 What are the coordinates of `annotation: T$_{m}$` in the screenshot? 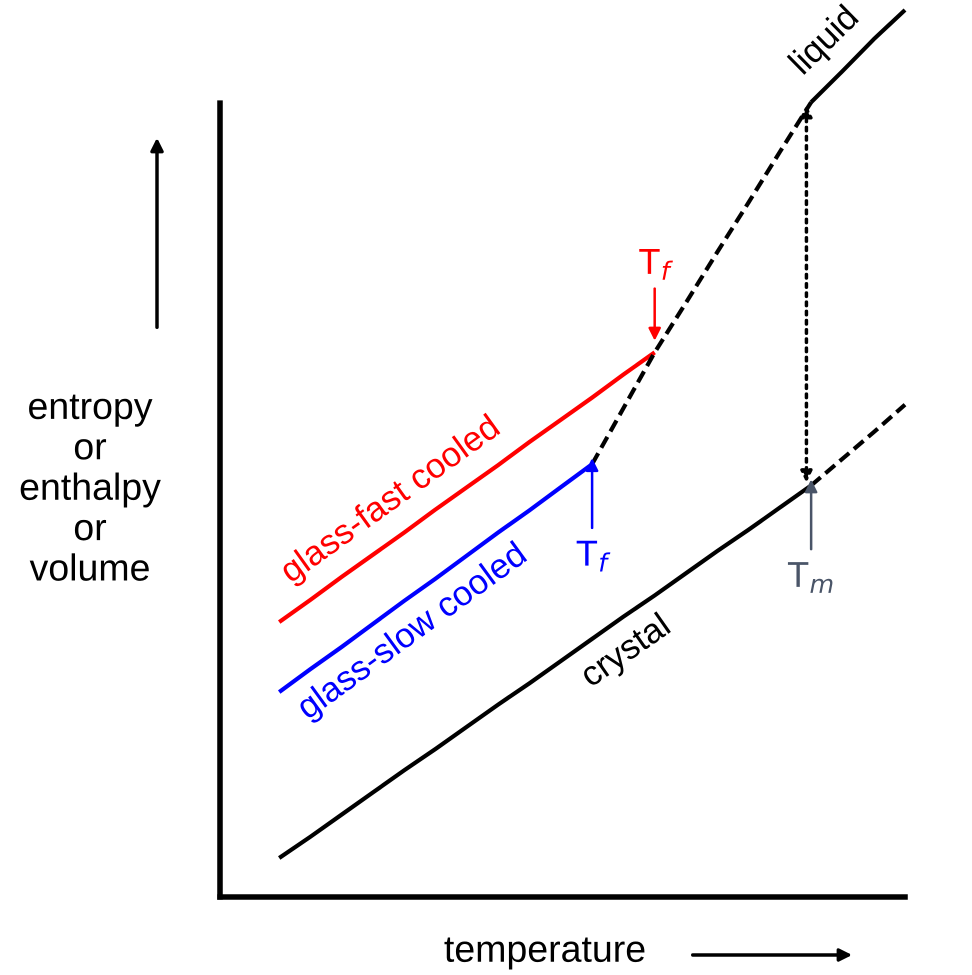 It's located at (810, 577).